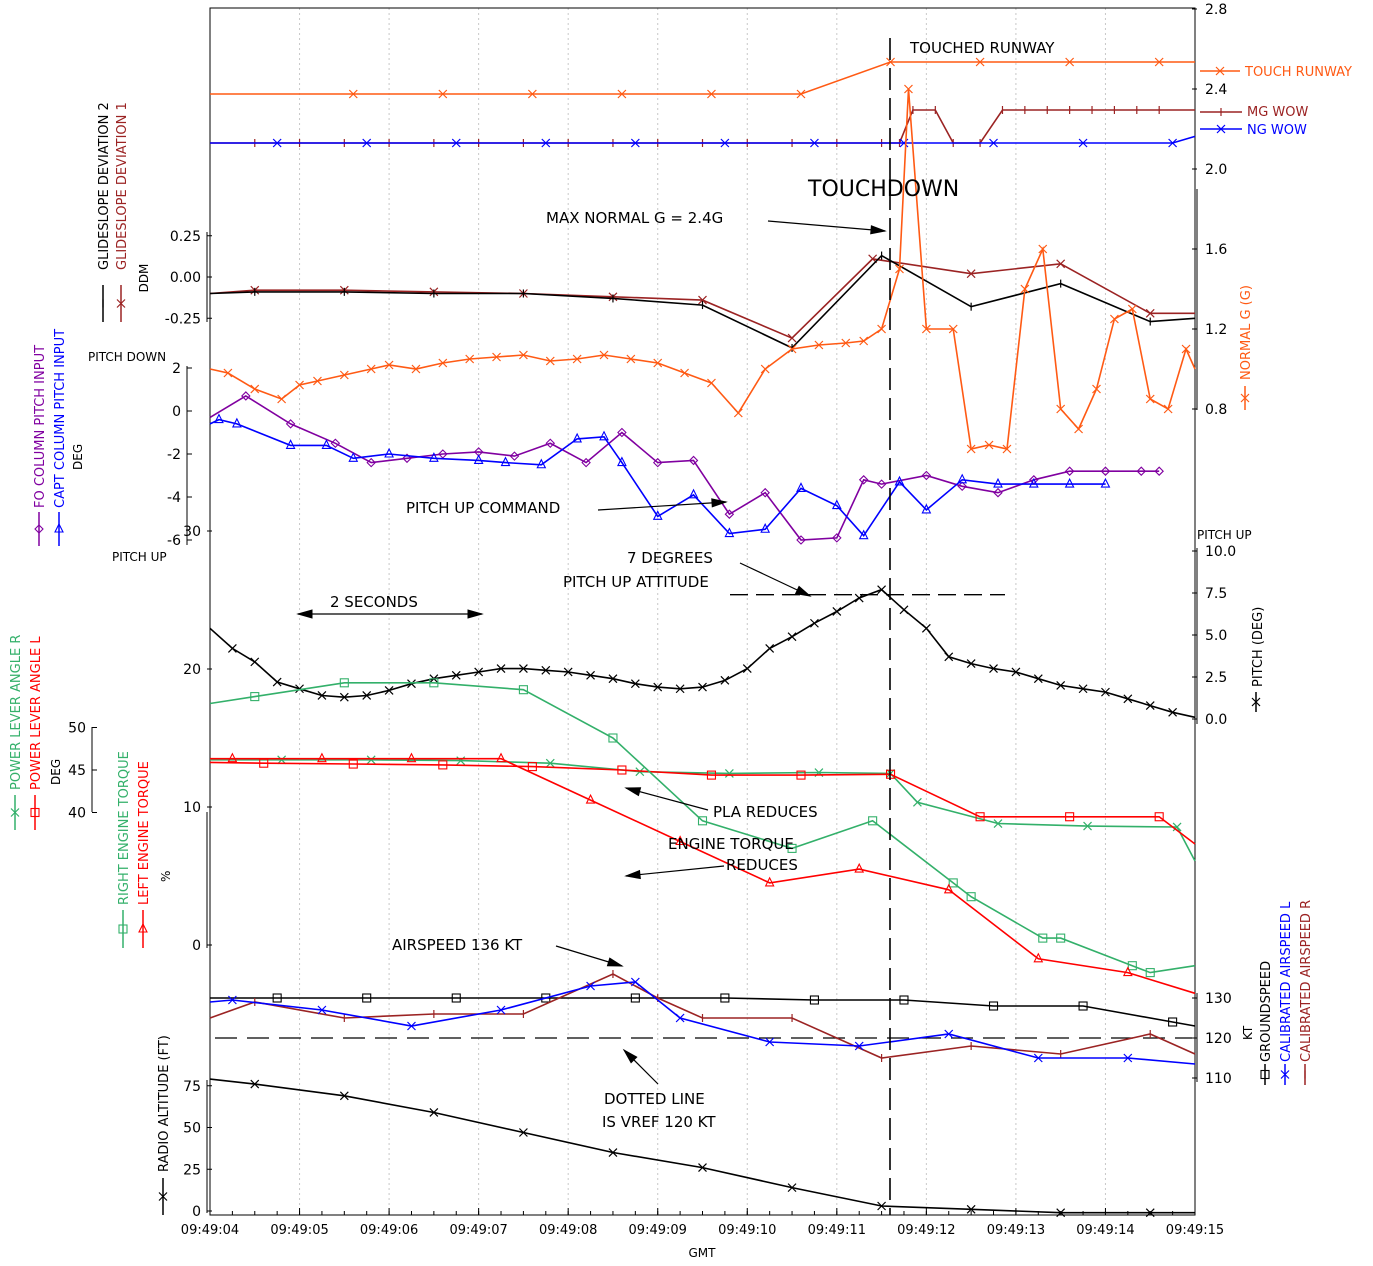  Describe the element at coordinates (174, 455) in the screenshot. I see `pitch-input-axis-tick-label: -2` at that location.